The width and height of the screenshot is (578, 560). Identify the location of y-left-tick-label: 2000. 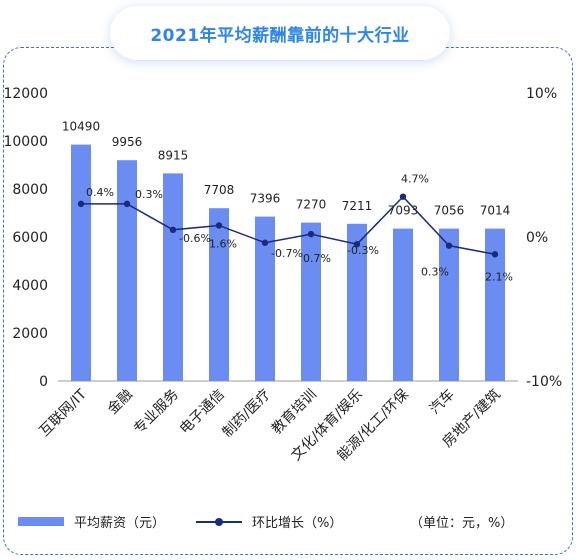
(30, 334).